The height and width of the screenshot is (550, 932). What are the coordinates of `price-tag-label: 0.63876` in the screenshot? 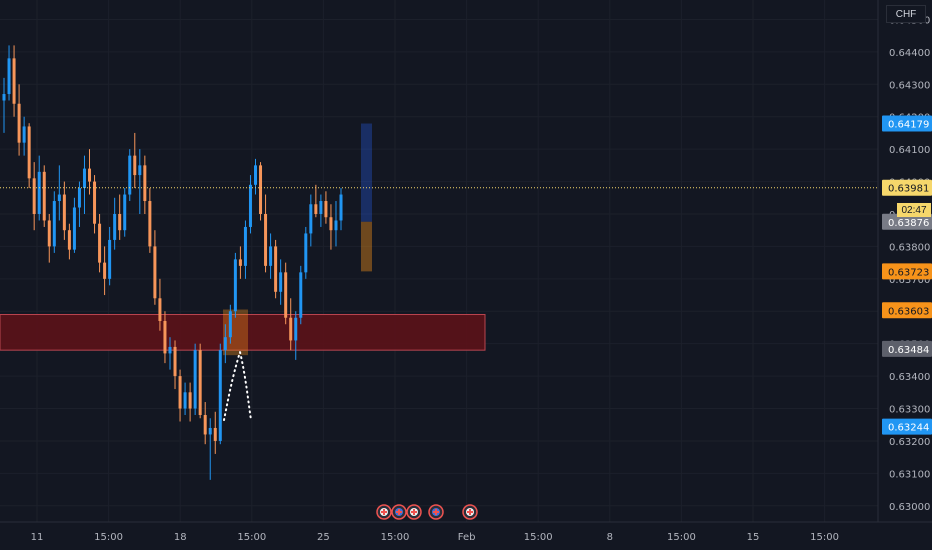 It's located at (908, 223).